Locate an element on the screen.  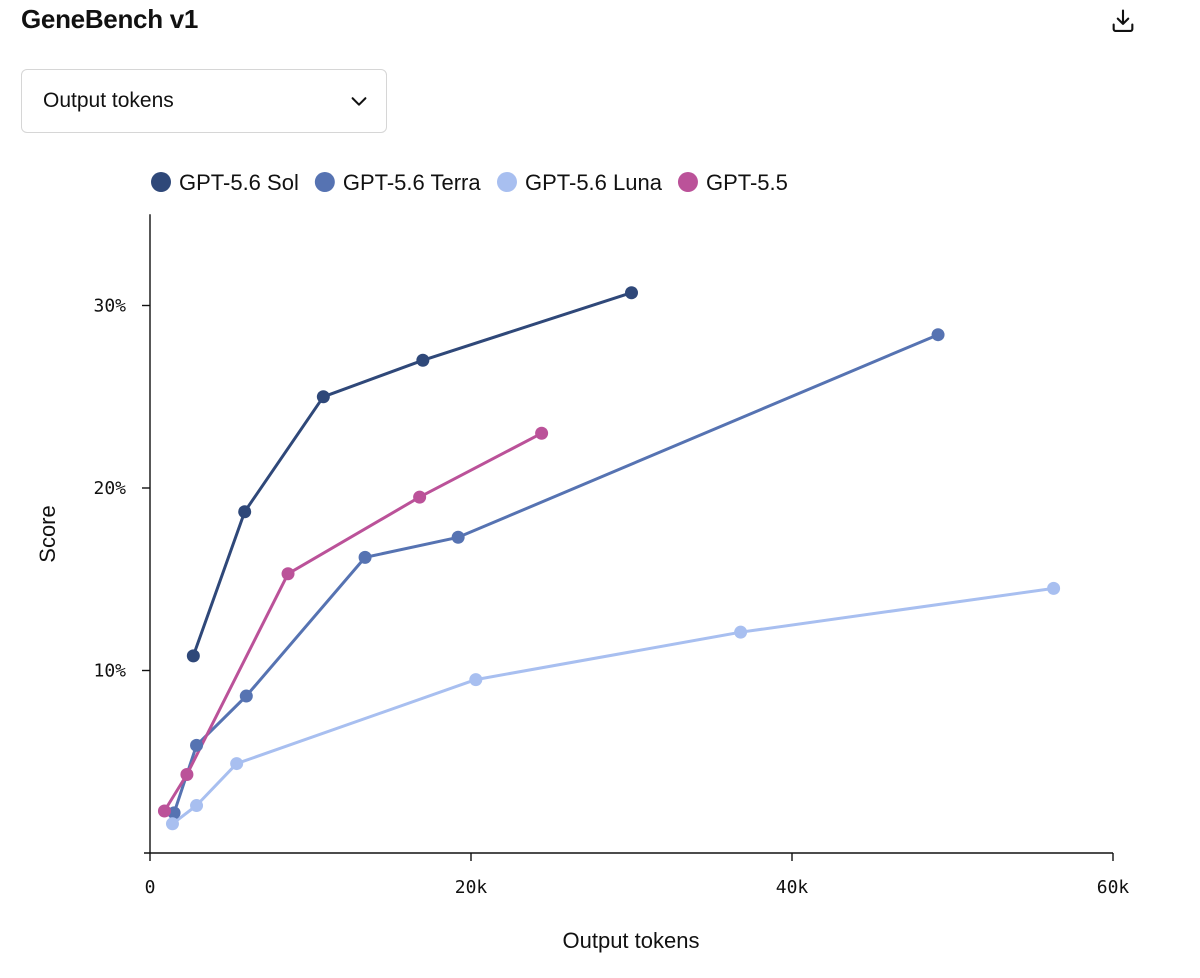
x-axis-title: Output tokens is located at coordinates (631, 940).